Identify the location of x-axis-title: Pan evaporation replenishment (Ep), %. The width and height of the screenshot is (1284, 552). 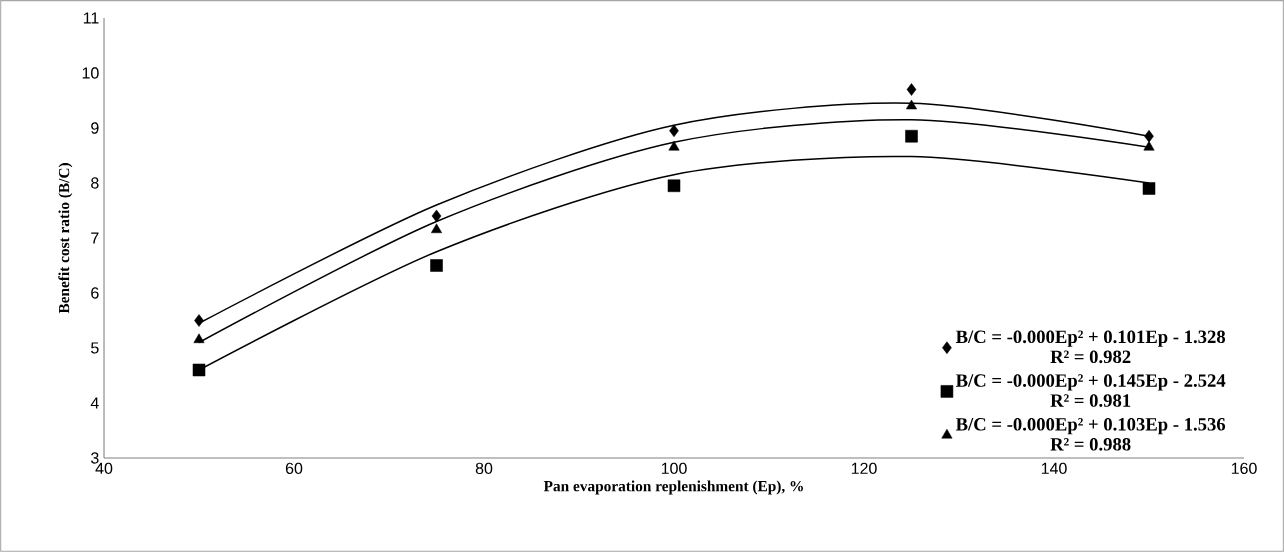
(673, 487).